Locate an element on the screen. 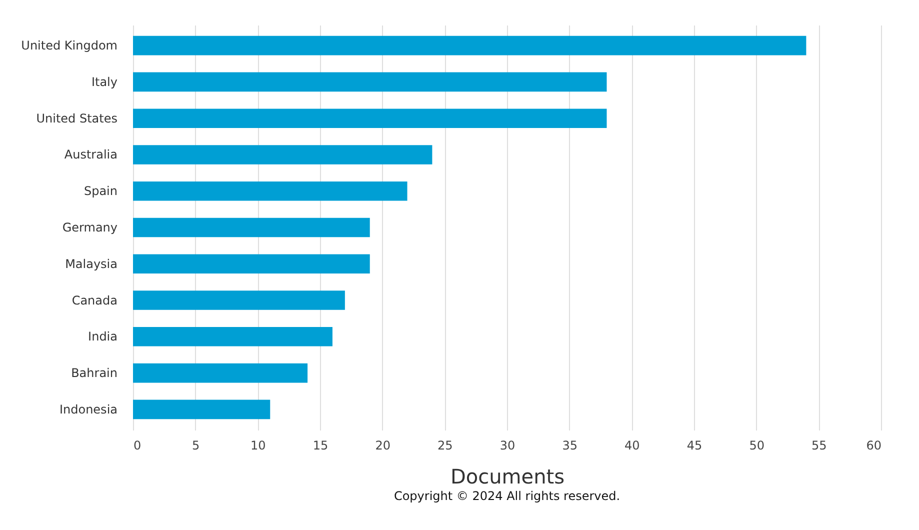 Image resolution: width=919 pixels, height=530 pixels. x-tick-label: 35 is located at coordinates (570, 445).